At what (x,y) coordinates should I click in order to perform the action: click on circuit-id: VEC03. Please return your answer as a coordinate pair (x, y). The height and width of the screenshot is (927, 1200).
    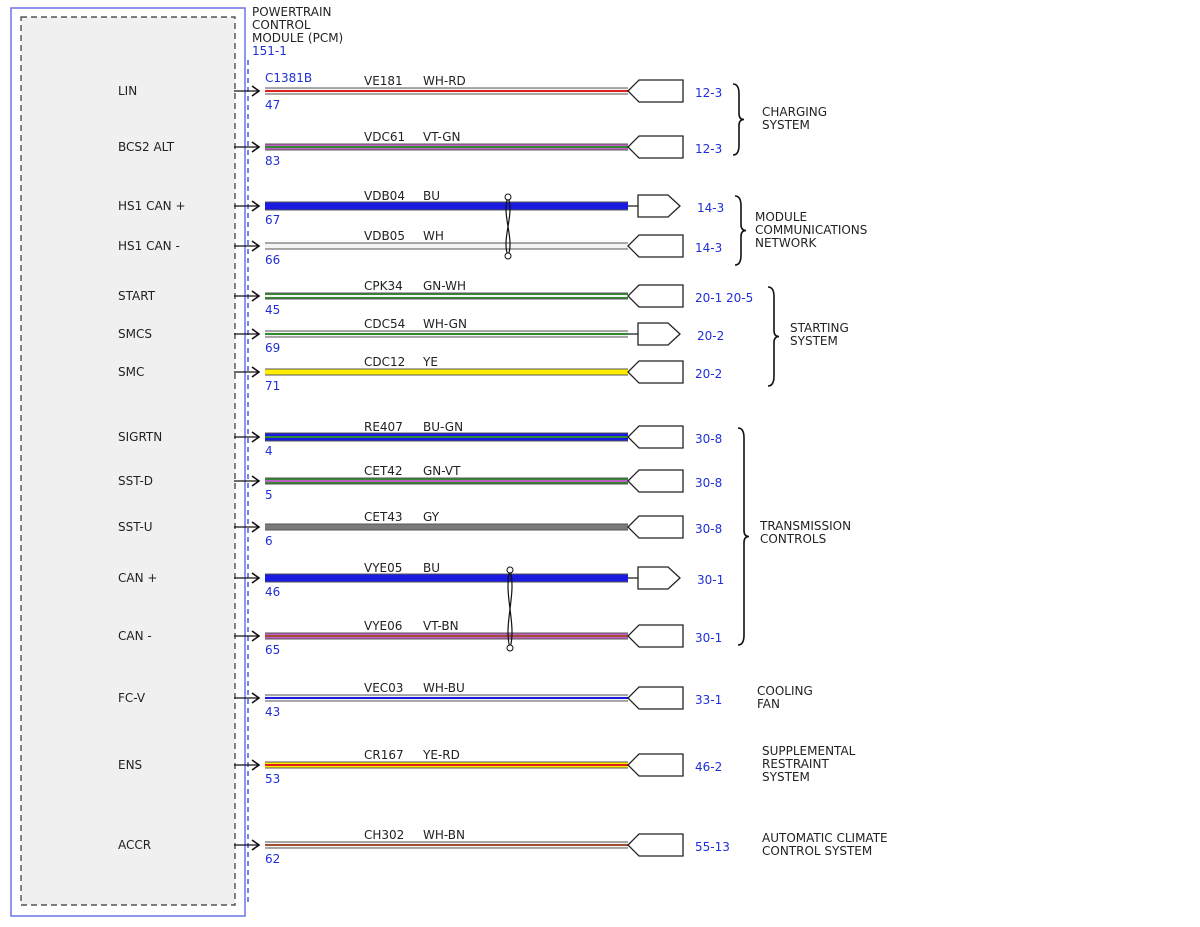
    Looking at the image, I should click on (383, 688).